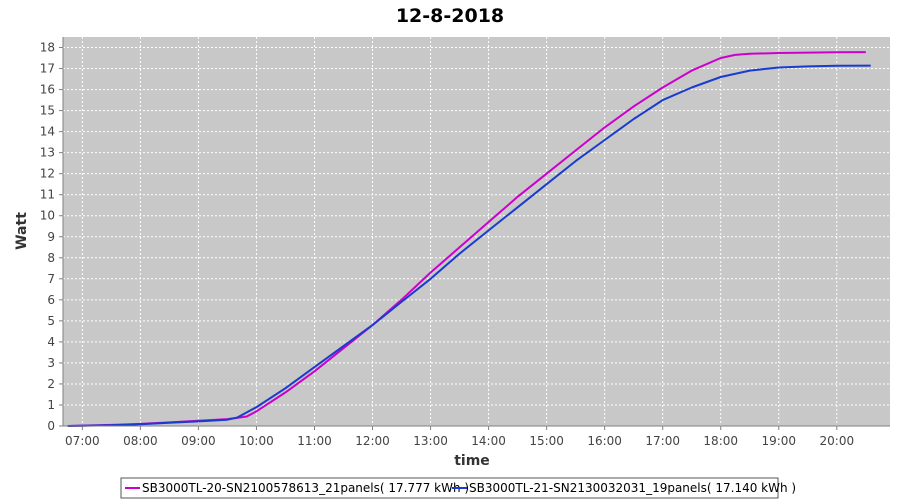  What do you see at coordinates (47, 48) in the screenshot?
I see `y-tick-label: 18` at bounding box center [47, 48].